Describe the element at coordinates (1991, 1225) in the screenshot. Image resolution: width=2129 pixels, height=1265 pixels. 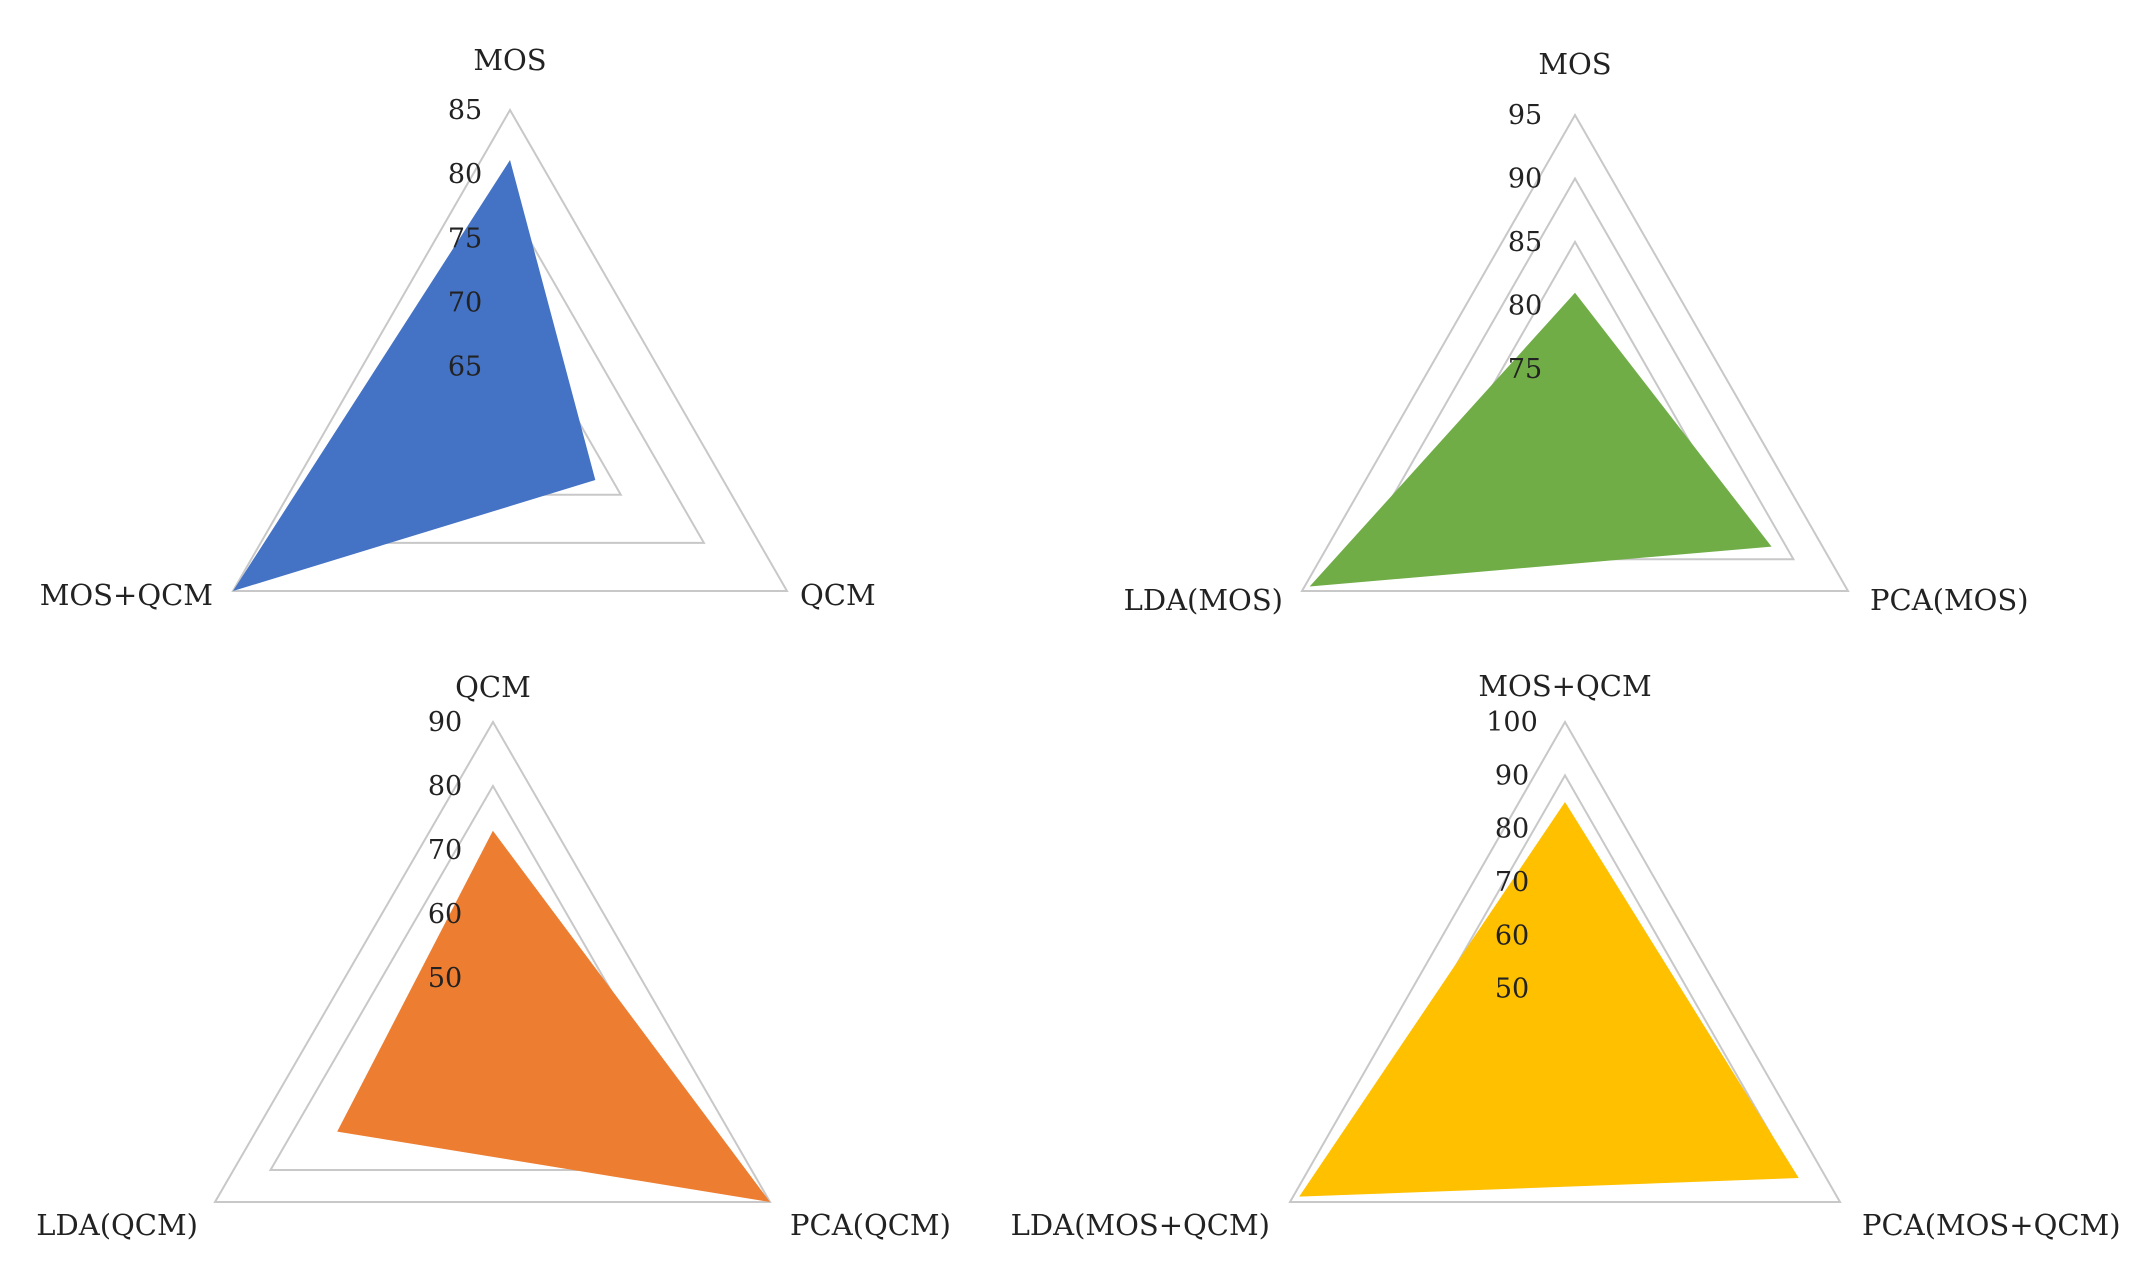
I see `axis-label-right: PCA(MOS+QCM)` at that location.